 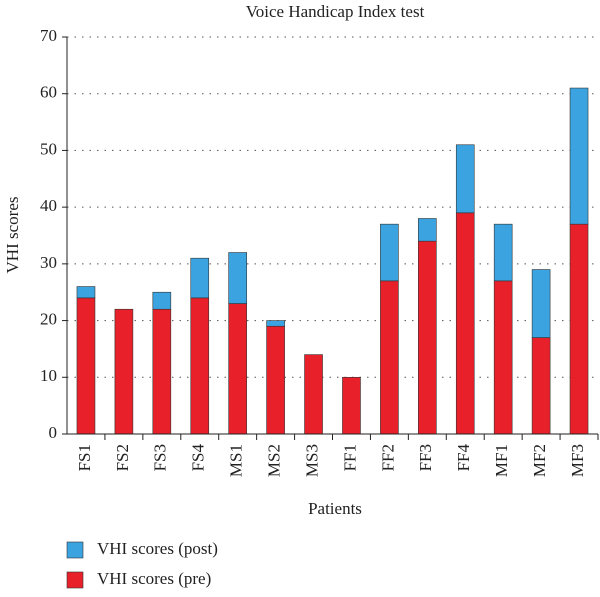 What do you see at coordinates (157, 548) in the screenshot?
I see `legend-label: VHI scores (post)` at bounding box center [157, 548].